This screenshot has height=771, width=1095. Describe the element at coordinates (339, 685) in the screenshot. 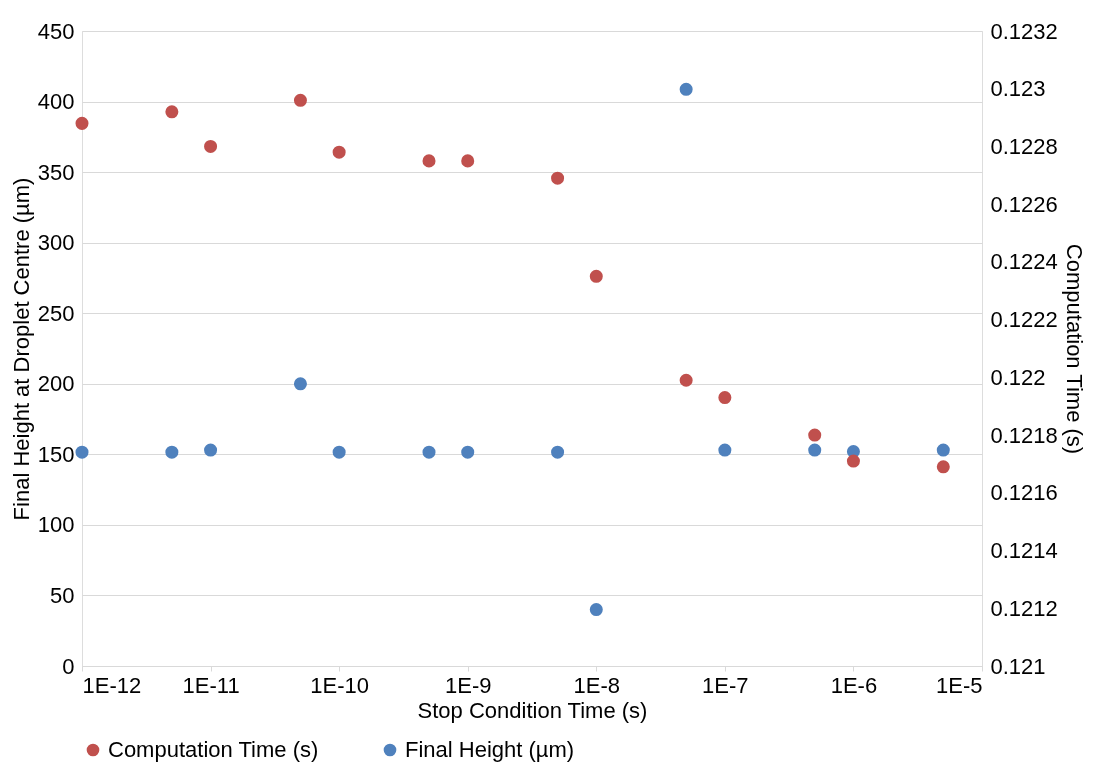

I see `x-tick-label: 1E-10` at that location.